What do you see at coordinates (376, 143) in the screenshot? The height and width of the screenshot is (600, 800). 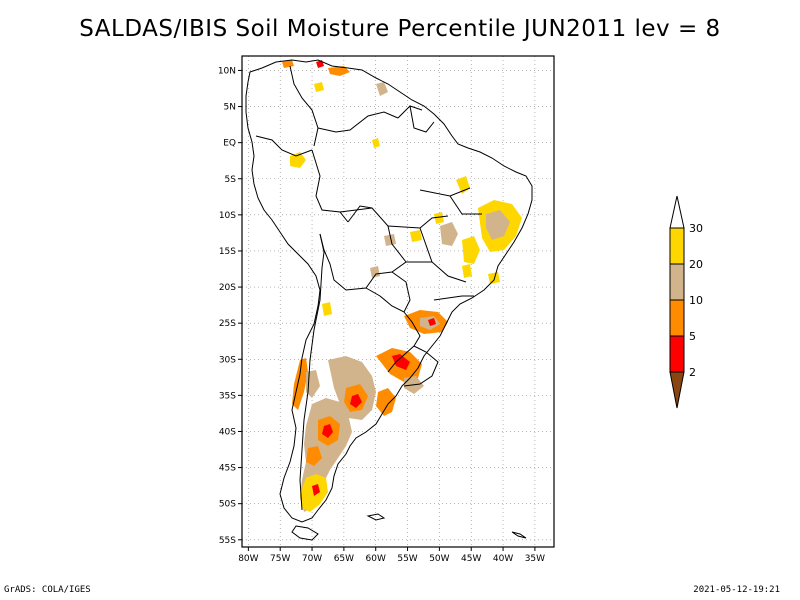 I see `shade-ec-yellow` at bounding box center [376, 143].